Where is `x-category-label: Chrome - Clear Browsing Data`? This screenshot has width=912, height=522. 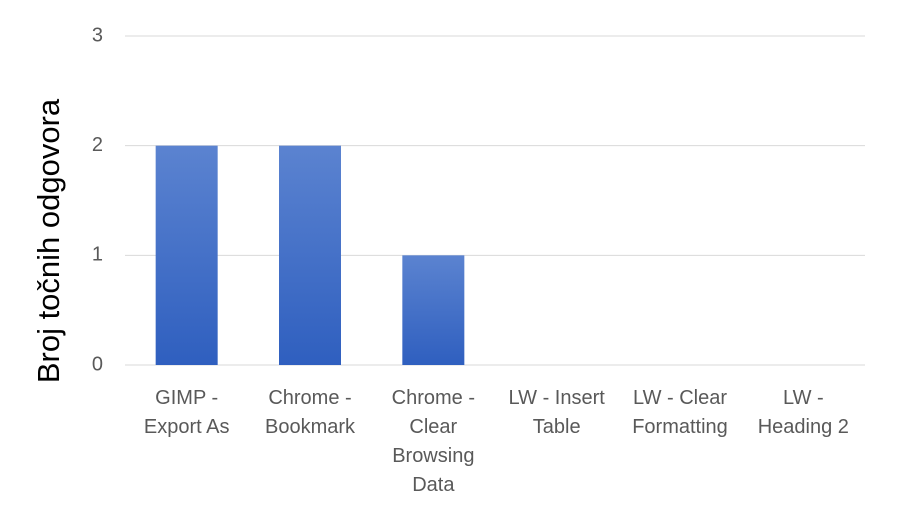
x-category-label: Chrome - Clear Browsing Data is located at coordinates (433, 441).